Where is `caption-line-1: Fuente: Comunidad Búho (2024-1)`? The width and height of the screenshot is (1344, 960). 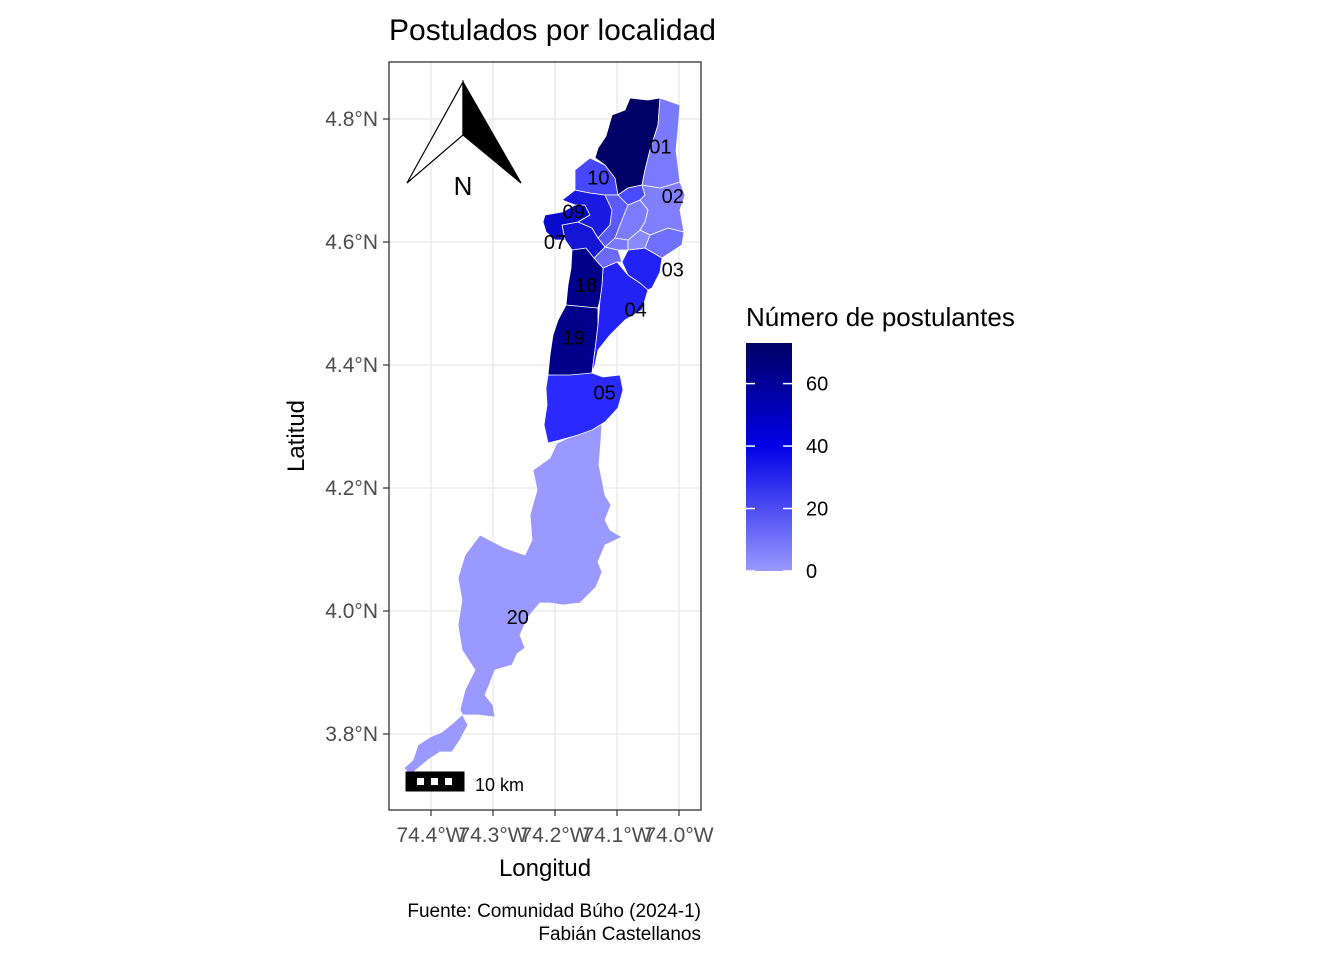
caption-line-1: Fuente: Comunidad Búho (2024-1) is located at coordinates (554, 911).